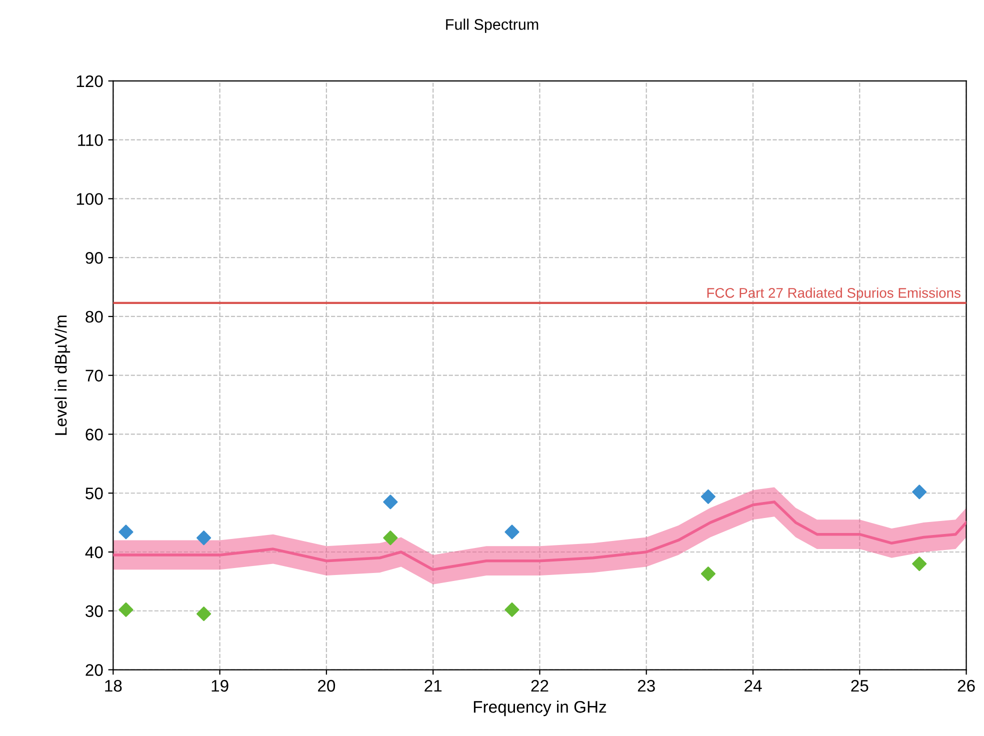 This screenshot has height=736, width=984. Describe the element at coordinates (540, 708) in the screenshot. I see `x-axis-title: Frequency in GHz` at that location.